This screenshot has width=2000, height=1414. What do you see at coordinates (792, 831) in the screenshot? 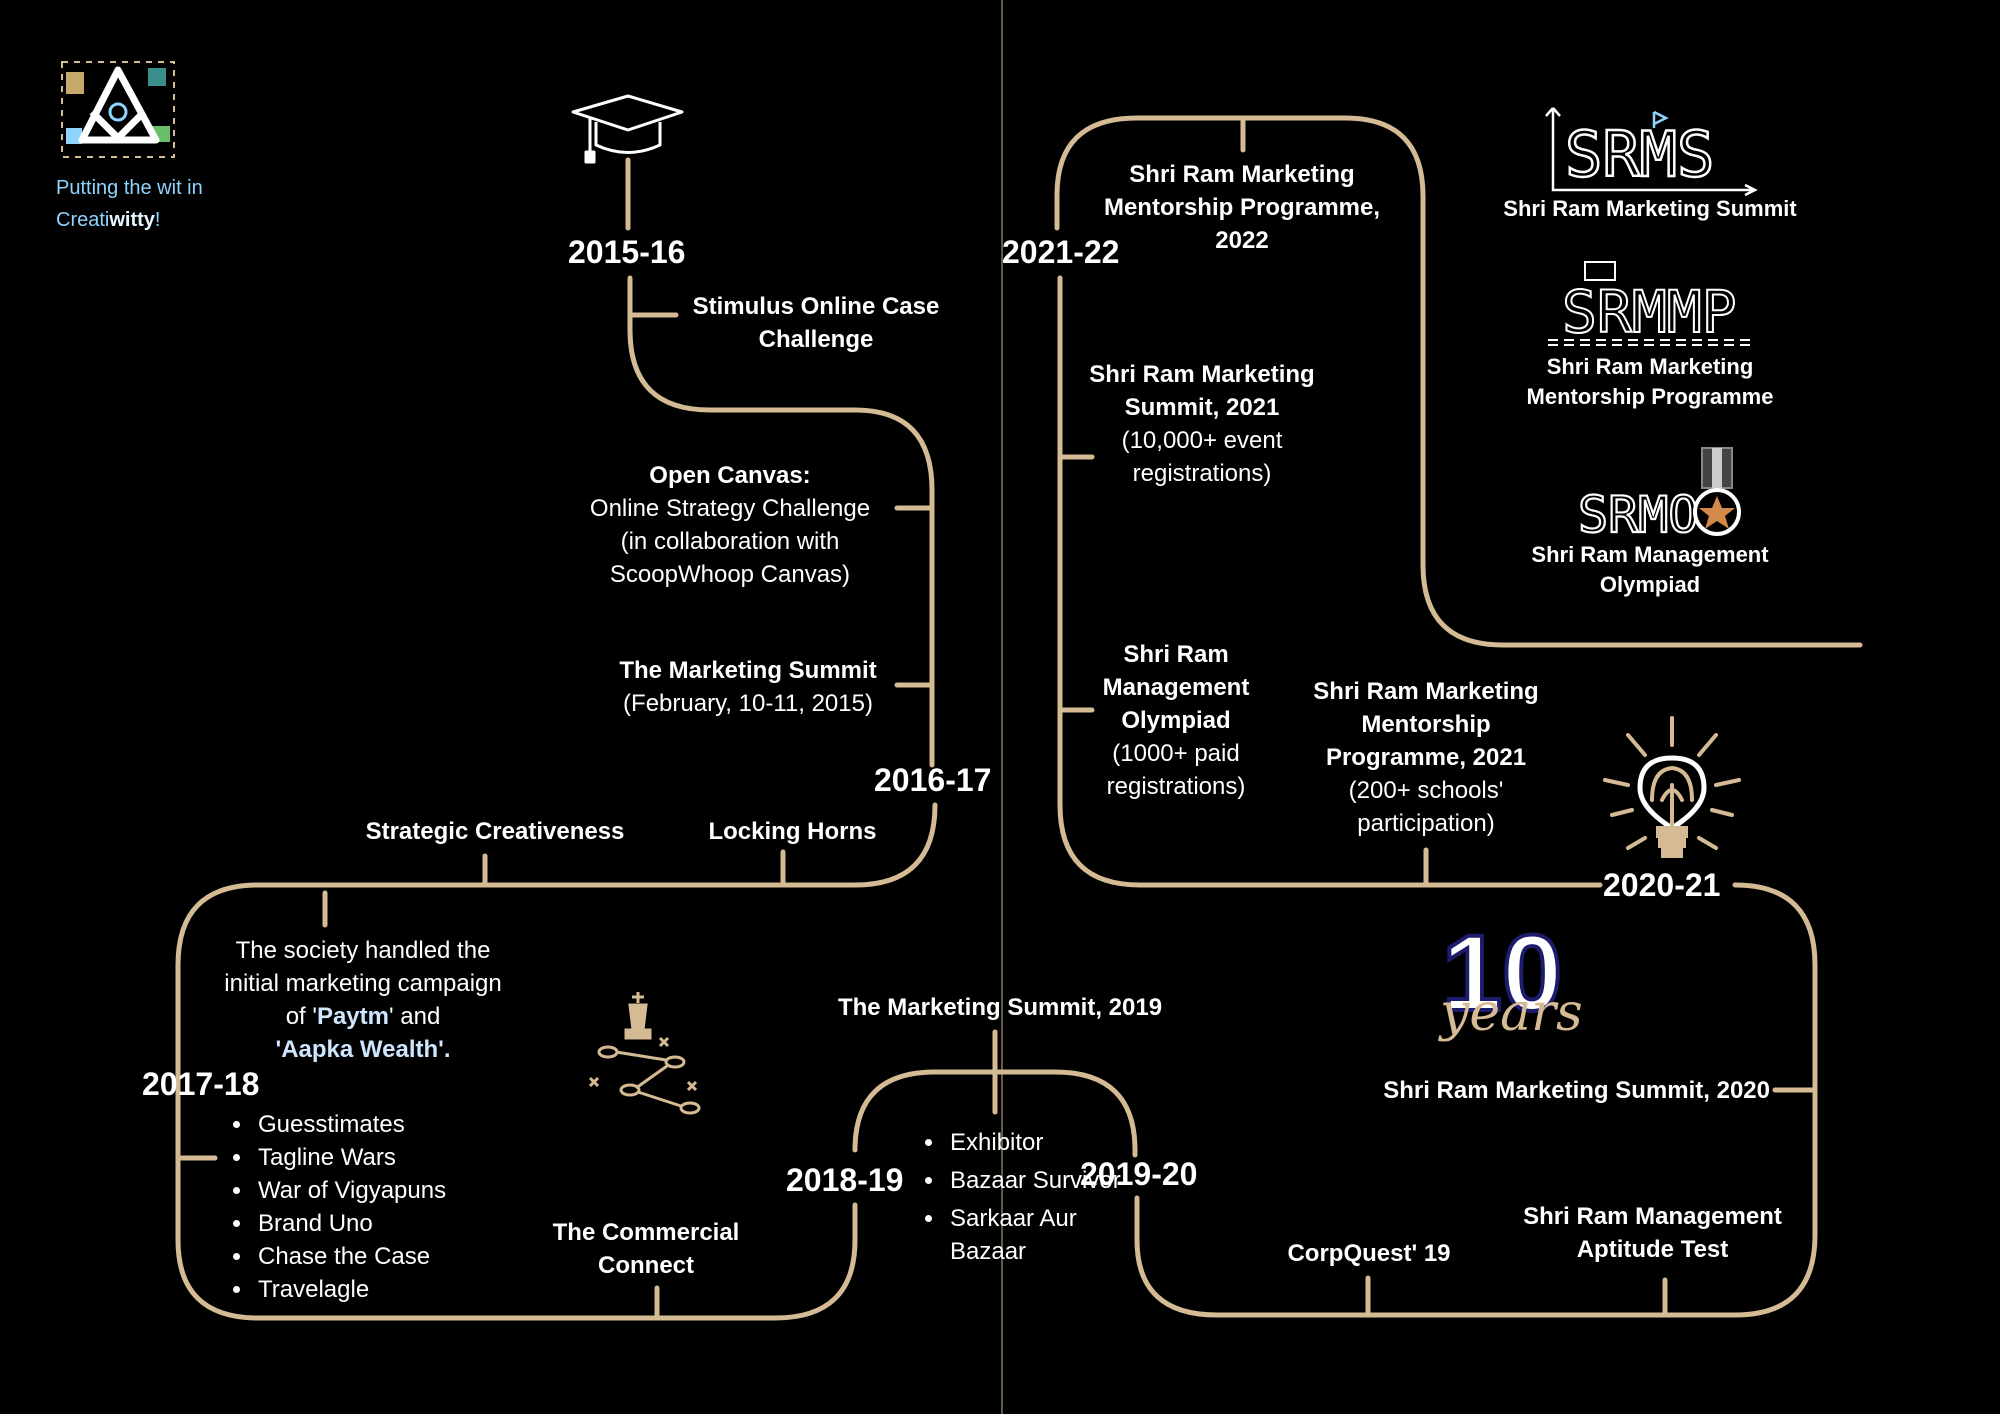
I see `event-locking-horns: Locking Horns` at bounding box center [792, 831].